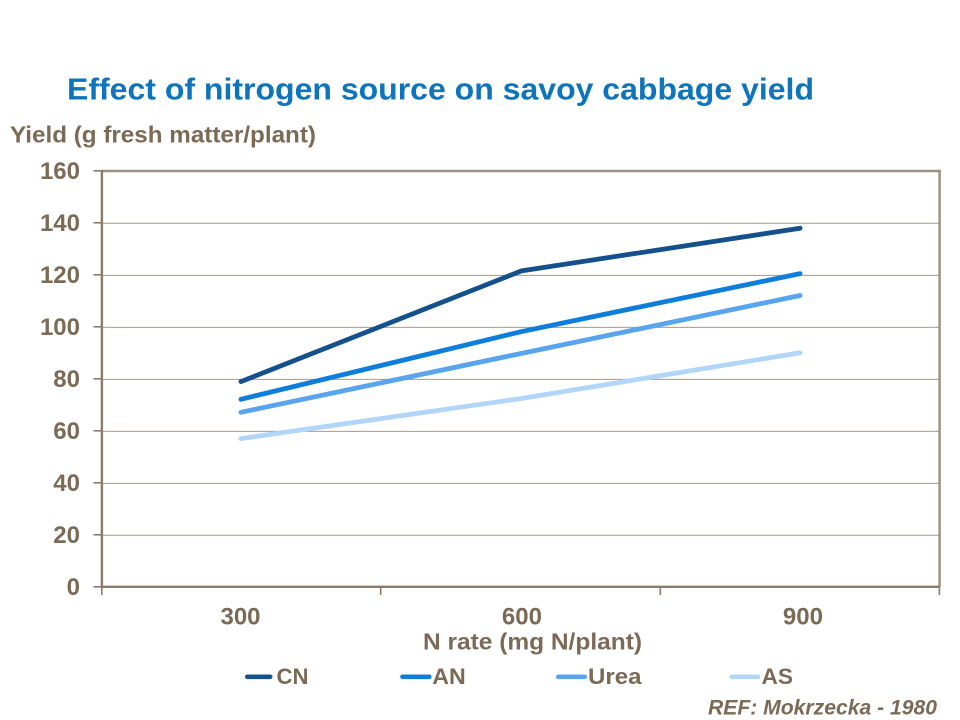 This screenshot has width=960, height=720. Describe the element at coordinates (522, 616) in the screenshot. I see `svg-text: 600` at that location.